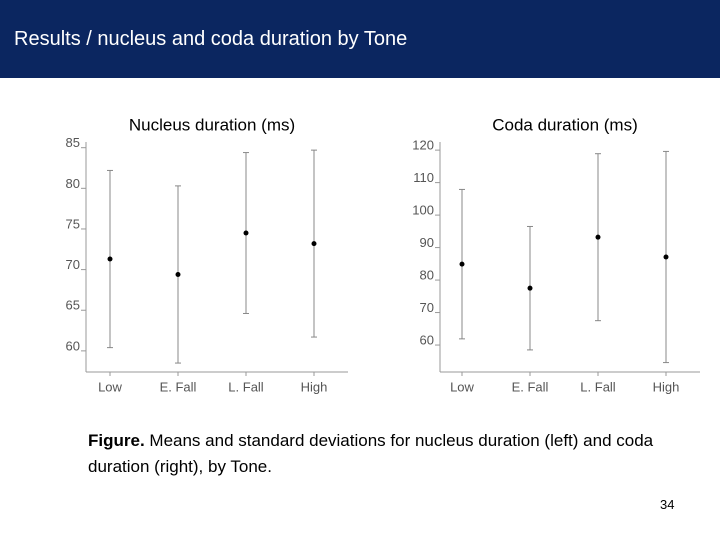 This screenshot has width=720, height=540. Describe the element at coordinates (73, 223) in the screenshot. I see `y-tick-label: 75` at that location.